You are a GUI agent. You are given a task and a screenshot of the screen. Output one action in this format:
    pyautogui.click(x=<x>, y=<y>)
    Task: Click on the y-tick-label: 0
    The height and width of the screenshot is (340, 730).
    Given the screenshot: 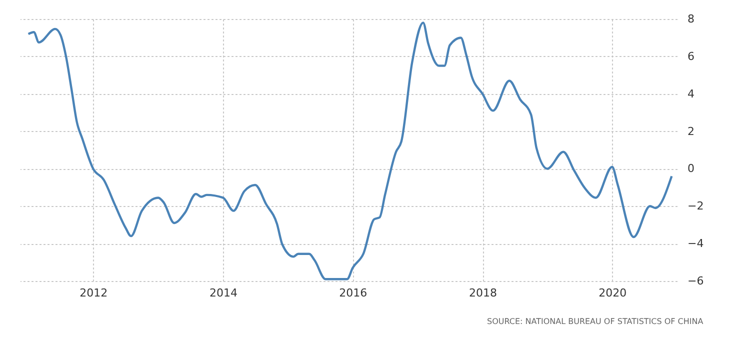 What is the action you would take?
    pyautogui.click(x=691, y=169)
    